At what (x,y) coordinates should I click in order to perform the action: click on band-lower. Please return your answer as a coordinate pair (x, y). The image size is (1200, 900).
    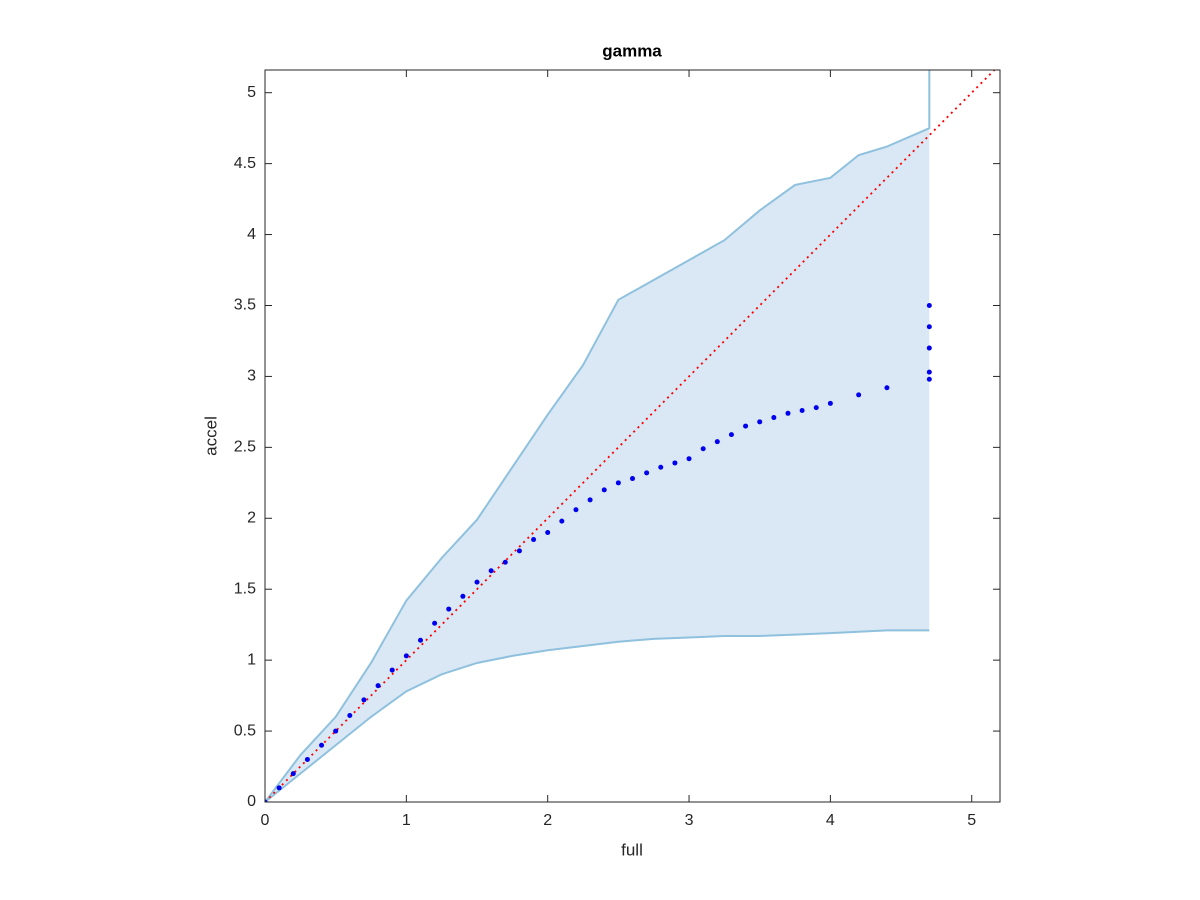
    Looking at the image, I should click on (597, 715).